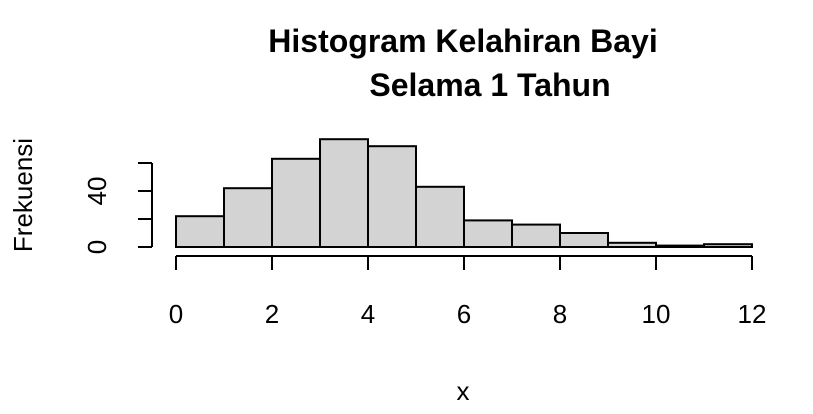 Image resolution: width=813 pixels, height=414 pixels. I want to click on chart-title-line-1: Histogram Kelahiran Bayi, so click(462, 41).